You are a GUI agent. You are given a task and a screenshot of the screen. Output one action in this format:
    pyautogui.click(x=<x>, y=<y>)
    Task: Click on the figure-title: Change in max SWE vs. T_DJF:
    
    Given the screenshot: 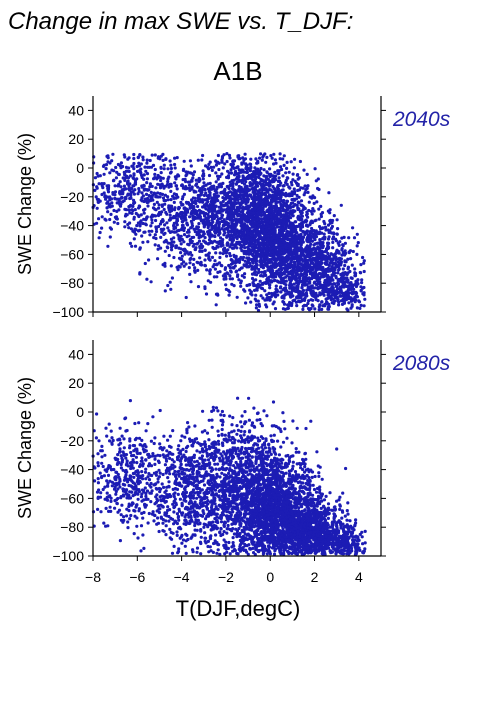 What is the action you would take?
    pyautogui.click(x=180, y=21)
    